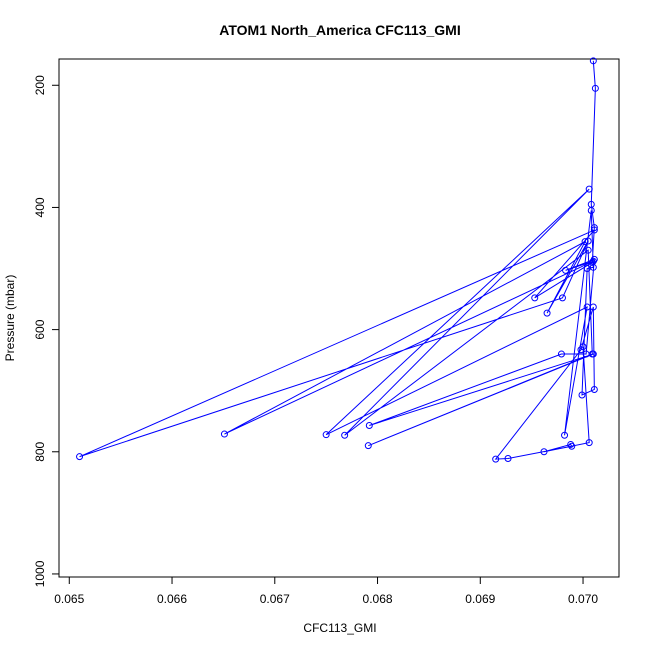 The image size is (650, 650). I want to click on x-tick-label: 0.067, so click(275, 599).